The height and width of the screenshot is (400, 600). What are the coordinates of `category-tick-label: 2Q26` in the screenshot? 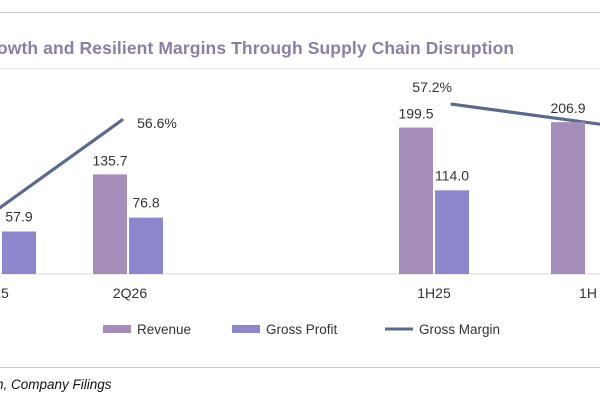 It's located at (130, 293).